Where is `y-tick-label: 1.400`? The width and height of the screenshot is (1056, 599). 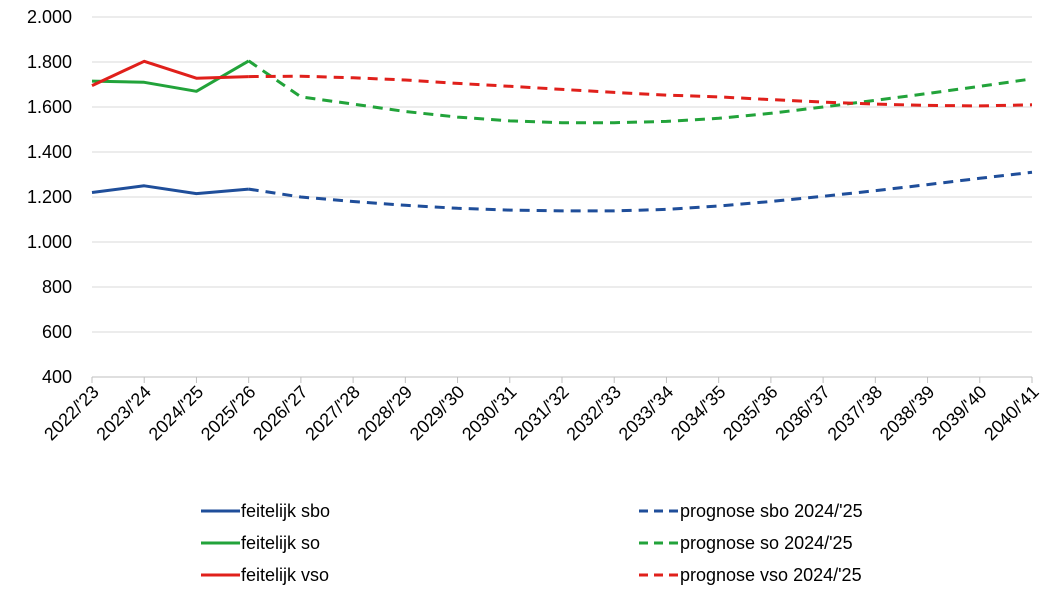 y-tick-label: 1.400 is located at coordinates (49, 152).